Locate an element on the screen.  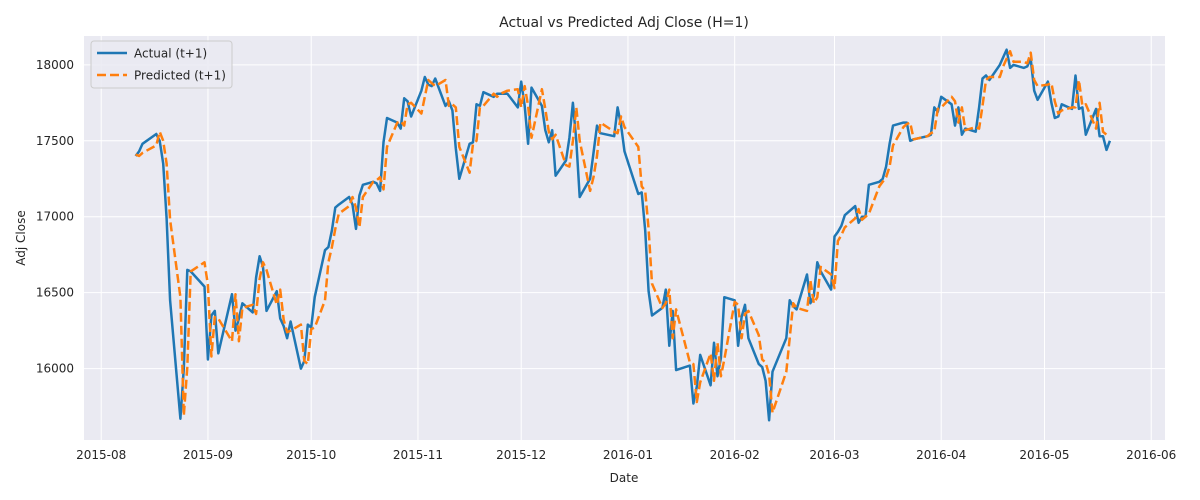
x-tick-label: 2015-12 is located at coordinates (521, 455).